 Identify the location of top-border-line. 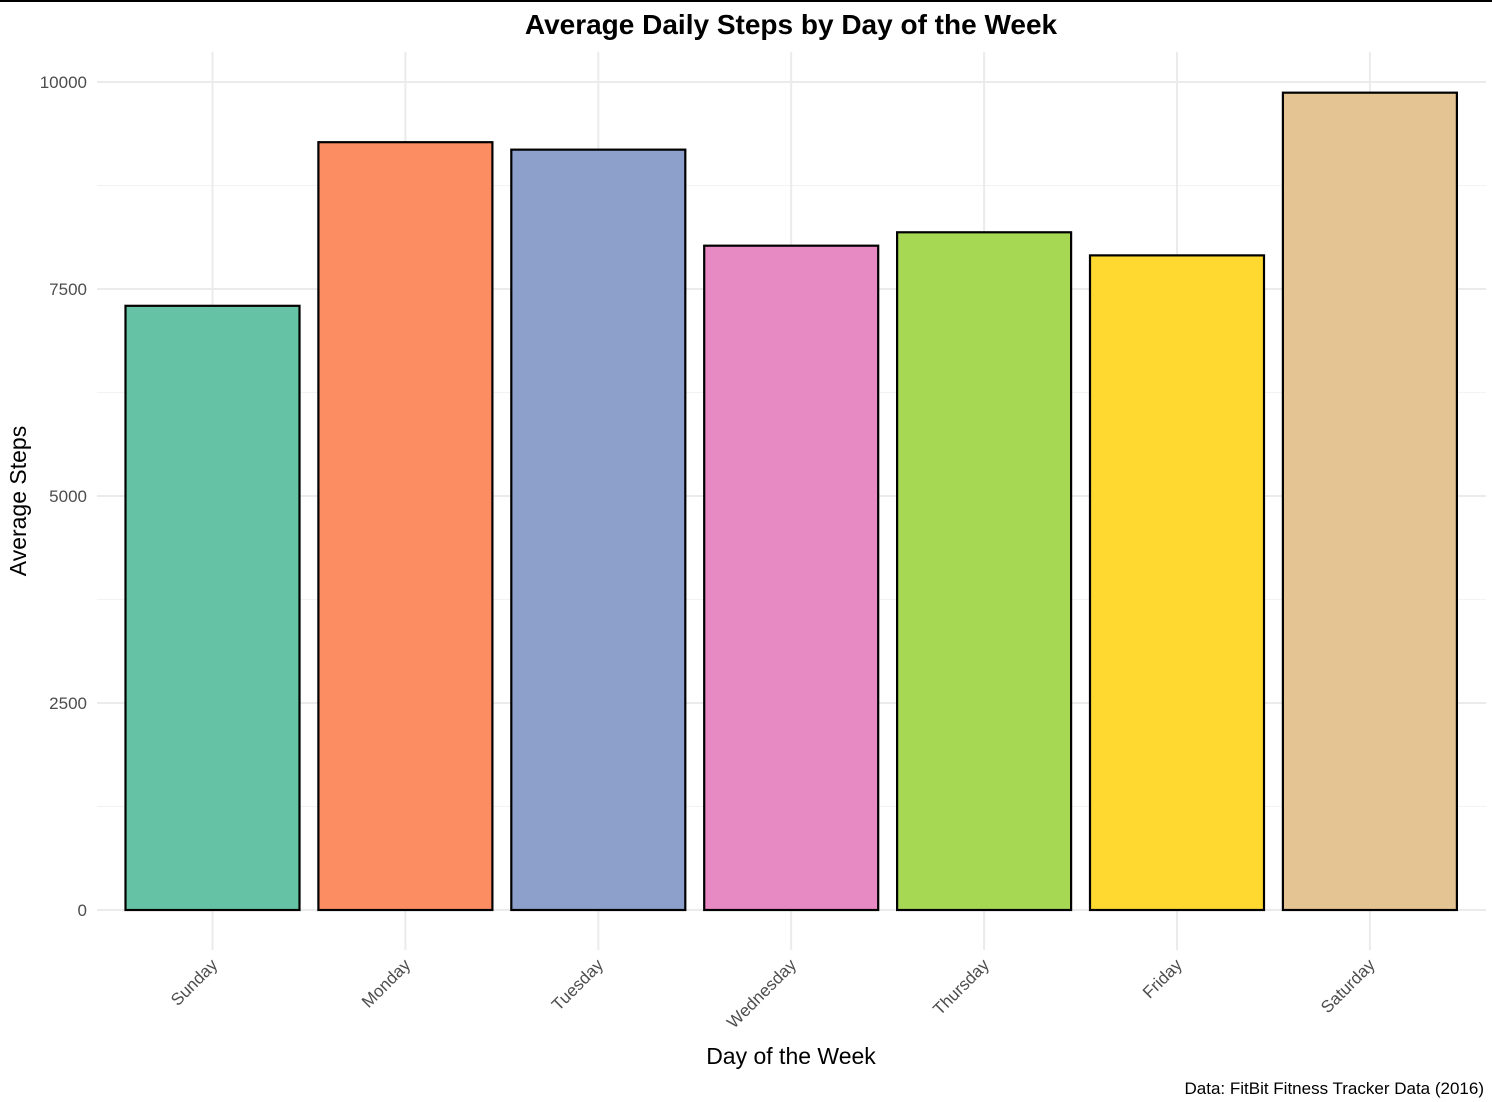
(746, 1).